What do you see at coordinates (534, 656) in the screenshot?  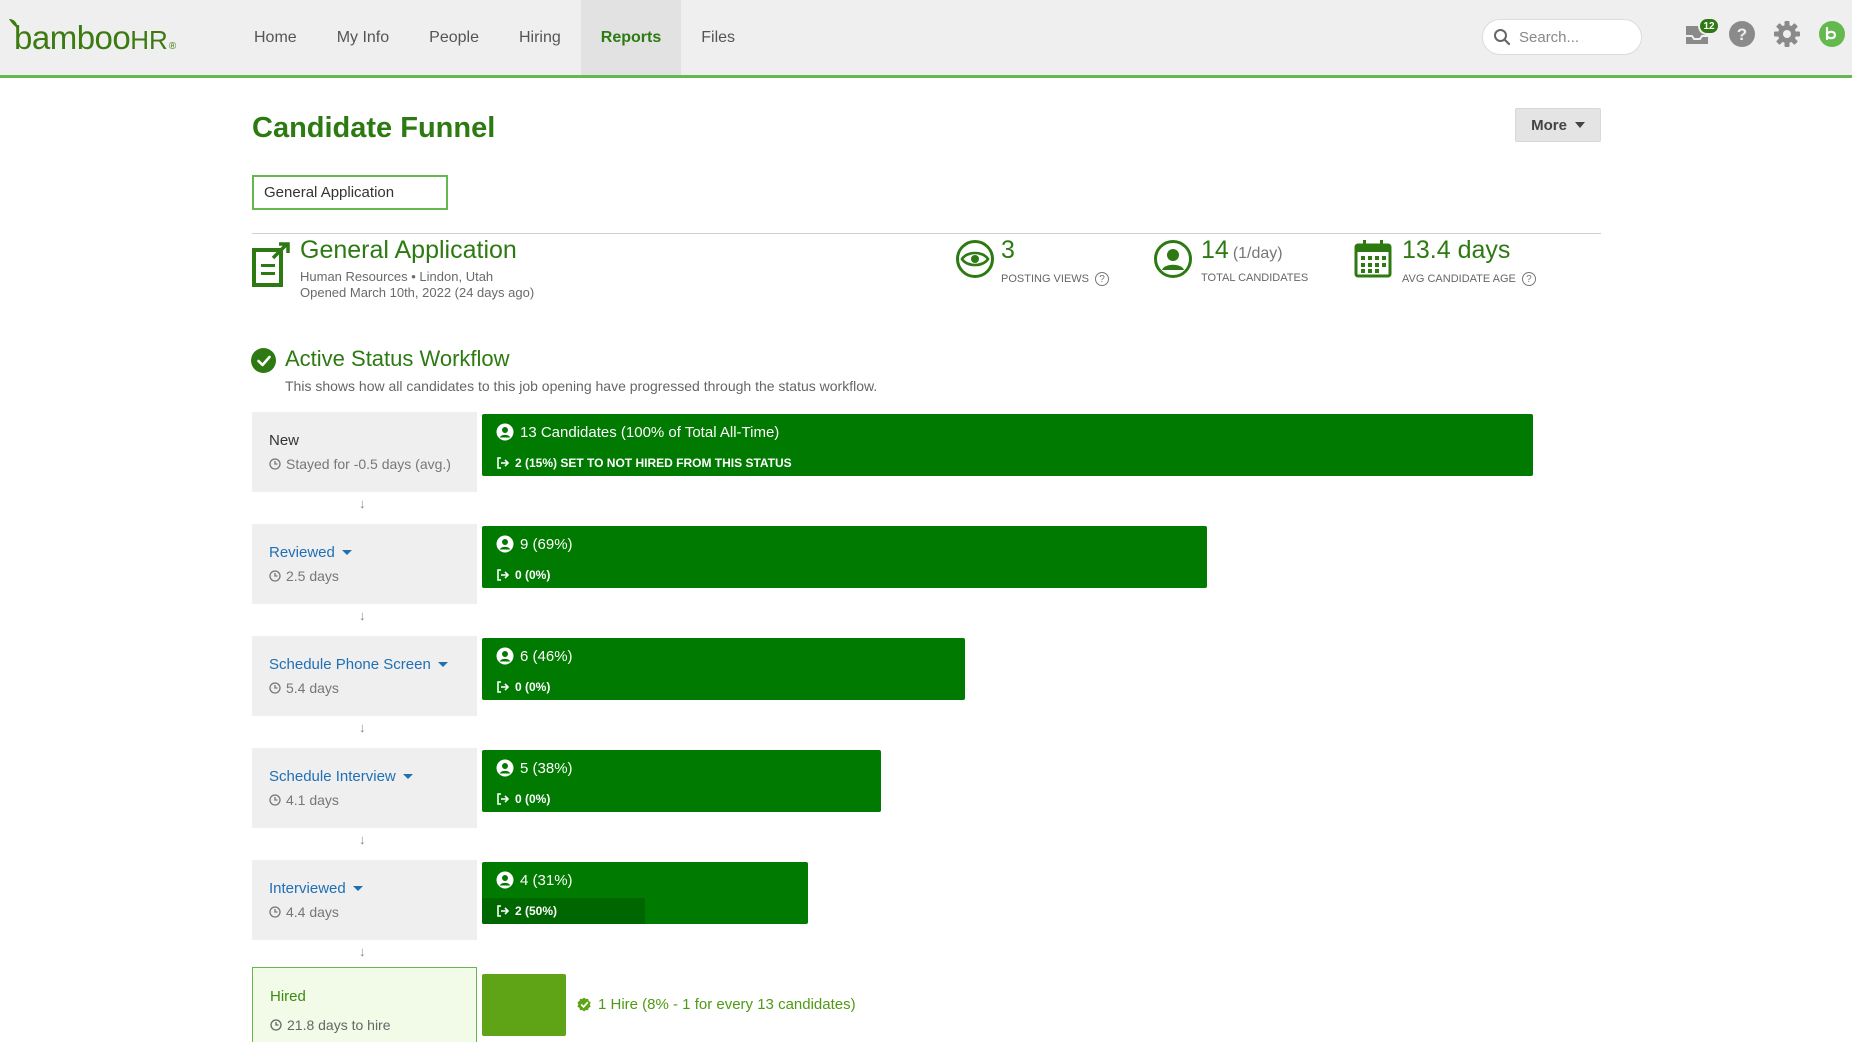 I see `bar-candidate-count: 6 (46%)` at bounding box center [534, 656].